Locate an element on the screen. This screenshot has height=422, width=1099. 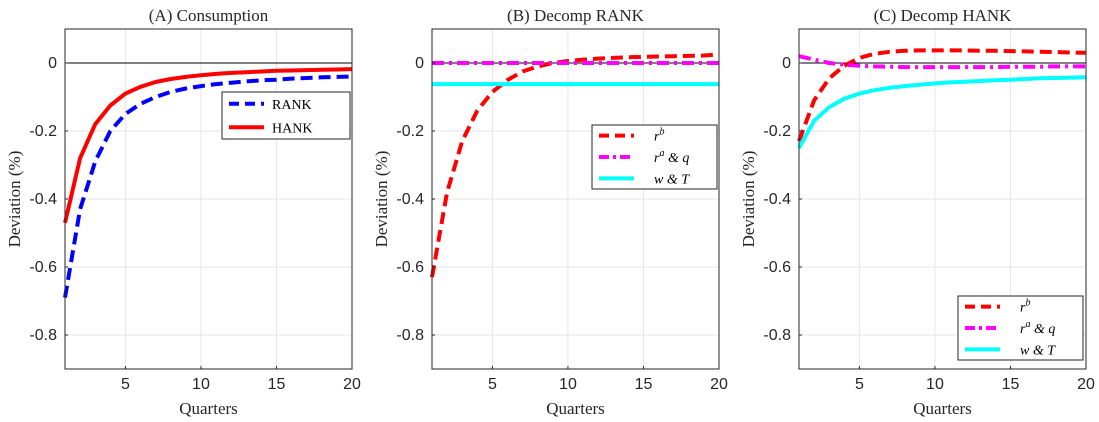
legend-label: HANK is located at coordinates (292, 128).